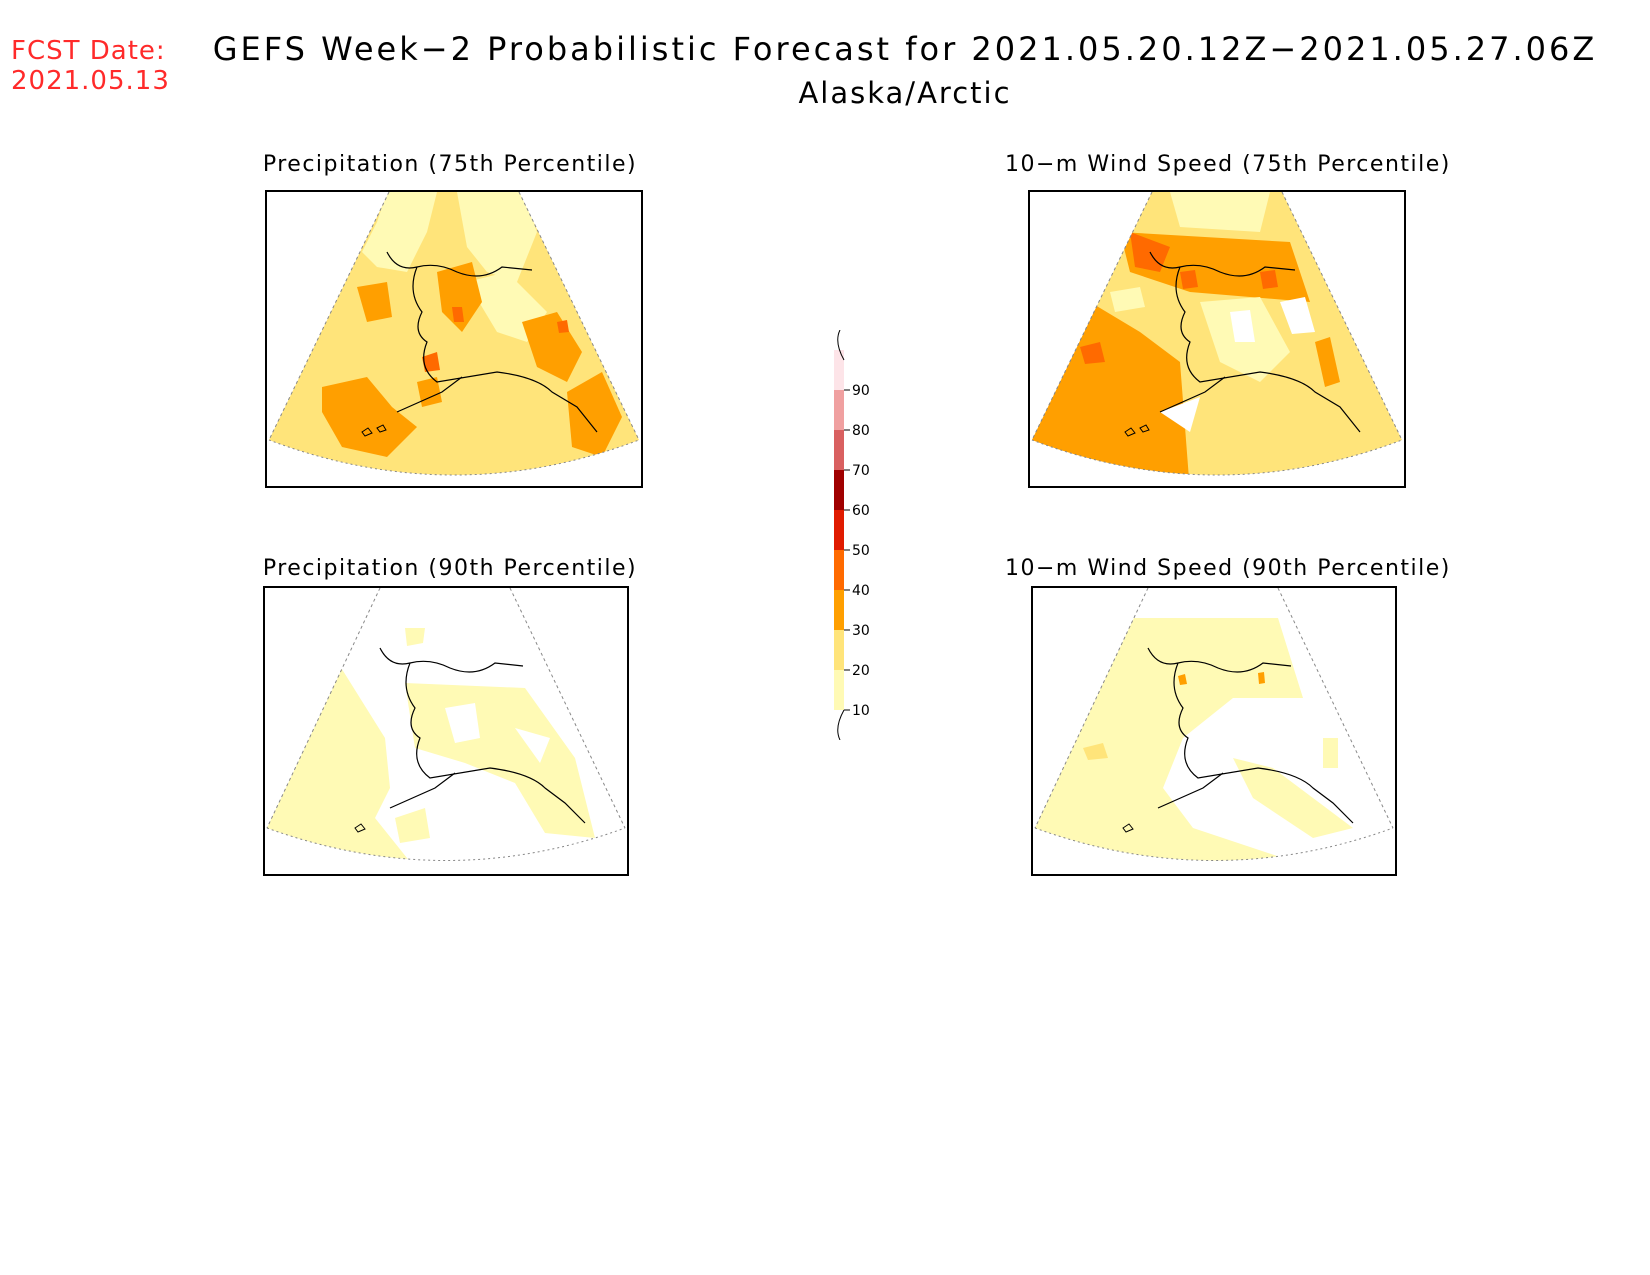  What do you see at coordinates (90, 81) in the screenshot?
I see `fcst-date-value: 2021.05.13` at bounding box center [90, 81].